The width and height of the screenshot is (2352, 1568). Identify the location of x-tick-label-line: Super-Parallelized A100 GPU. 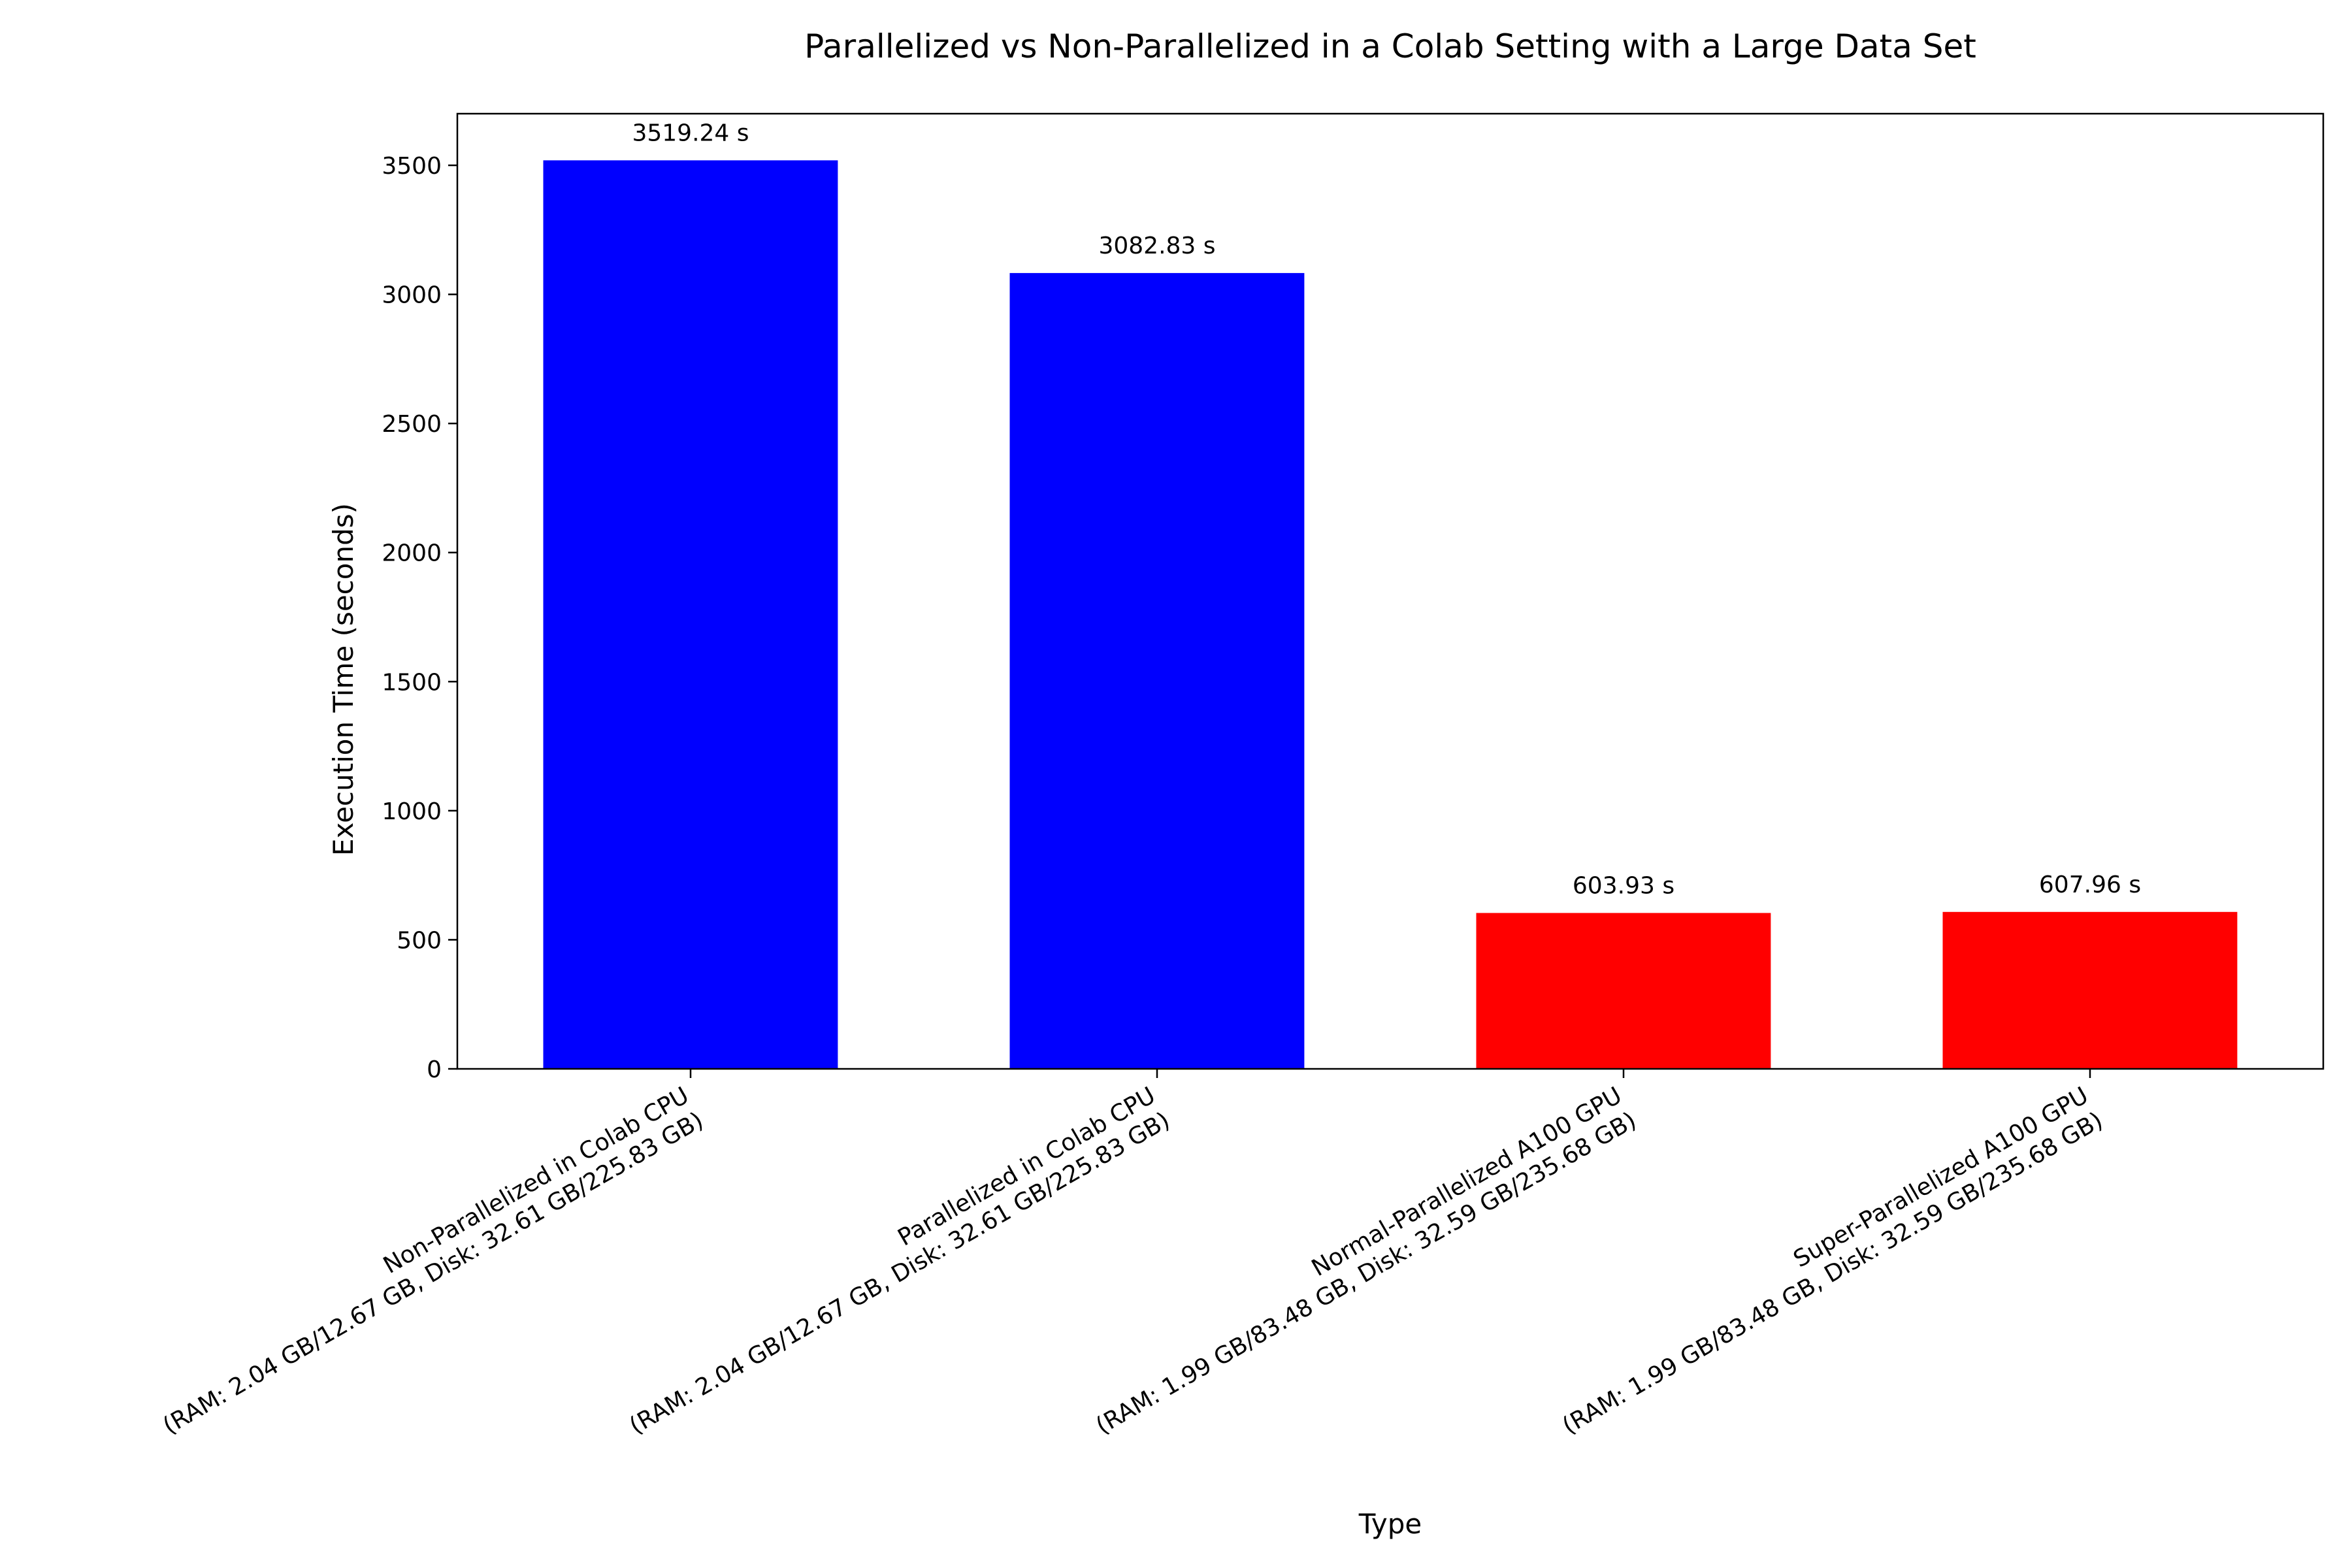
(1941, 1177).